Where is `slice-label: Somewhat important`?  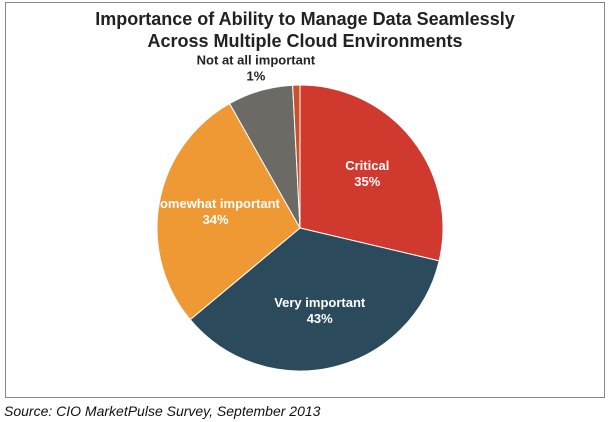
slice-label: Somewhat important is located at coordinates (215, 203).